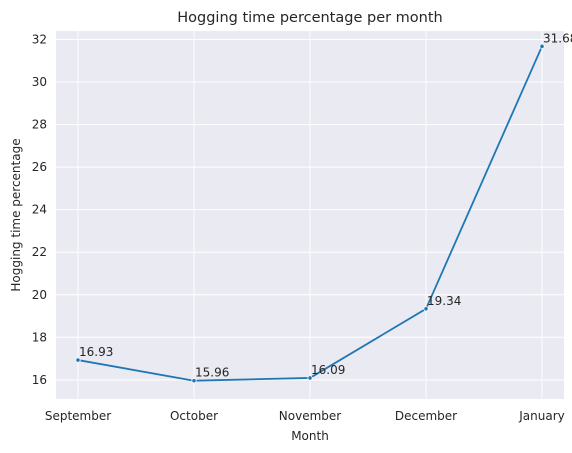 The width and height of the screenshot is (572, 453). I want to click on y-tick-label: 30, so click(39, 82).